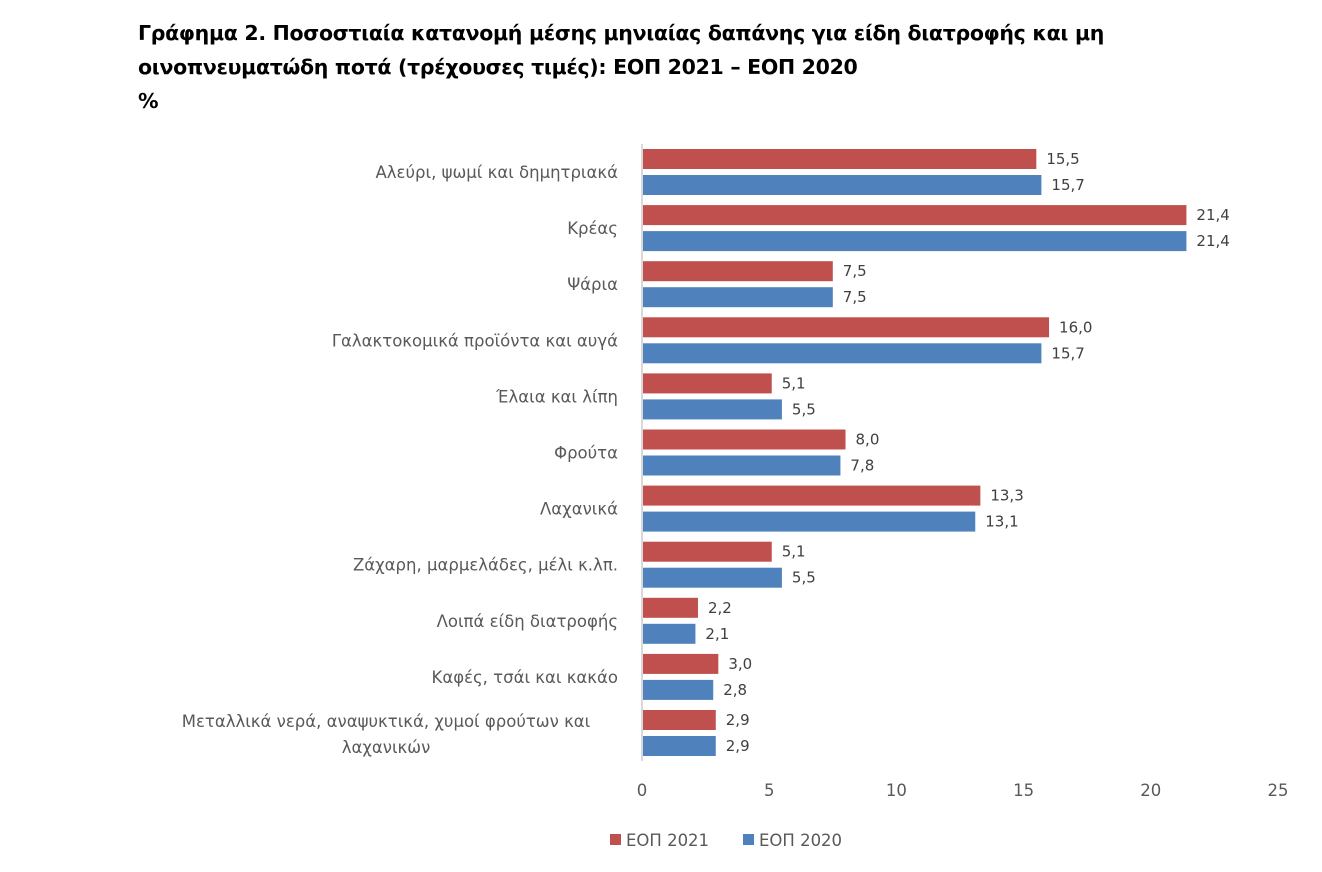 This screenshot has width=1322, height=872. What do you see at coordinates (485, 565) in the screenshot?
I see `category-label-7: Ζάχαρη, μαρμελάδες, μέλι κ.λπ.` at bounding box center [485, 565].